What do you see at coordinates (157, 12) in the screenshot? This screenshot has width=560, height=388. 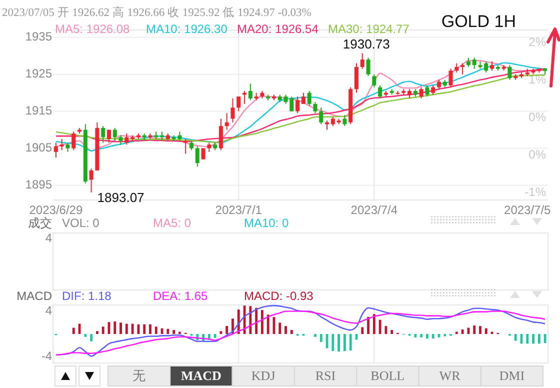 I see `chart-subtitle: 2023/07/05 开 1926.62 高 1926.66 收 1925.92 低 1924.97 -0.03%` at bounding box center [157, 12].